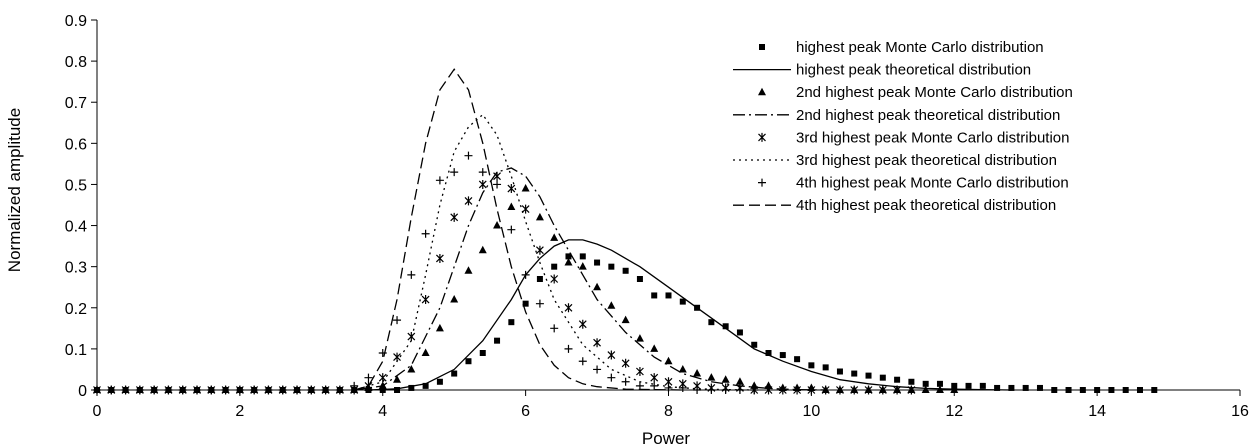 The height and width of the screenshot is (448, 1257). Describe the element at coordinates (76, 144) in the screenshot. I see `y-tick-label: 0.6` at that location.